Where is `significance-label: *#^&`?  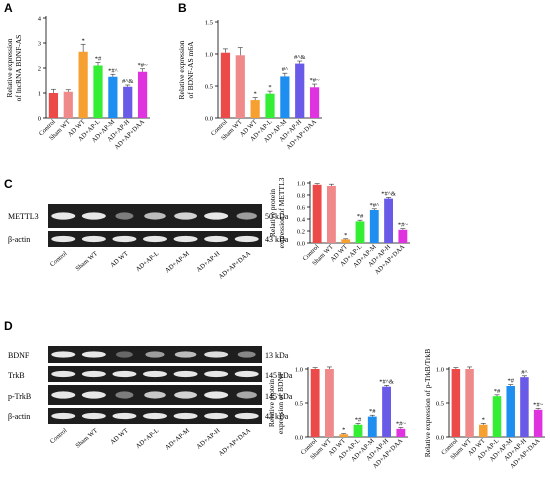
significance-label: *#^& is located at coordinates (388, 193).